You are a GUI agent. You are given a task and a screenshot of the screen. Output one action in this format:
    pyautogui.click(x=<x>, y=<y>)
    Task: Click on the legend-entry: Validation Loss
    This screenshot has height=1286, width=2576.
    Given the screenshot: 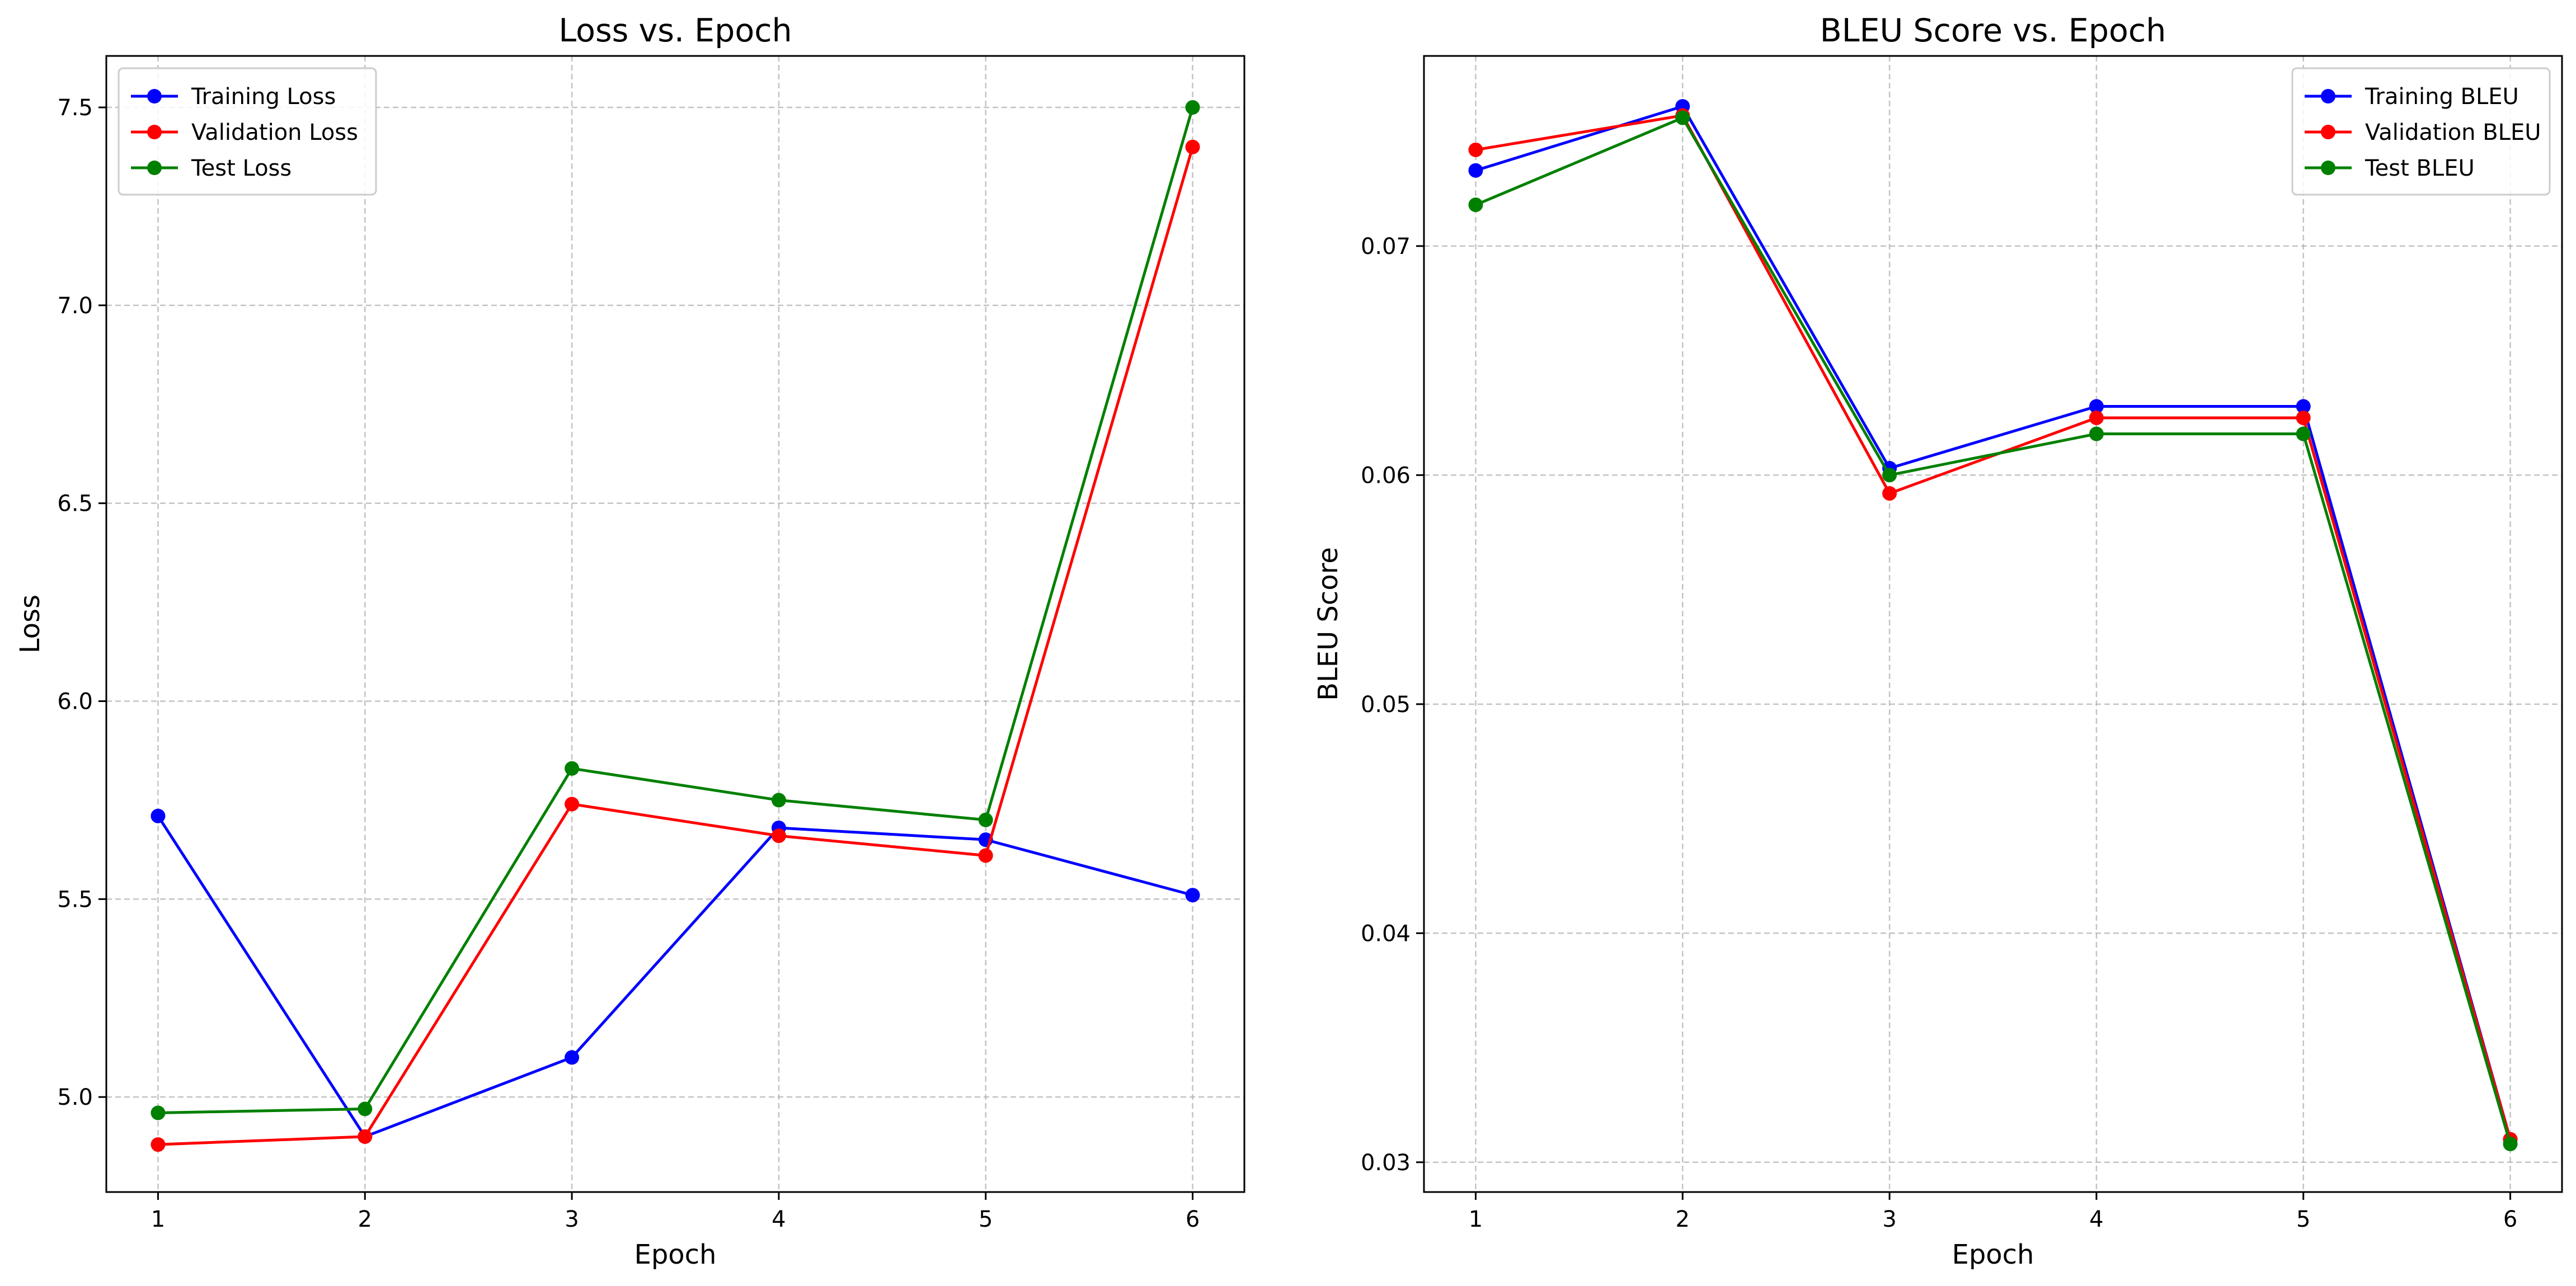 What is the action you would take?
    pyautogui.click(x=274, y=132)
    